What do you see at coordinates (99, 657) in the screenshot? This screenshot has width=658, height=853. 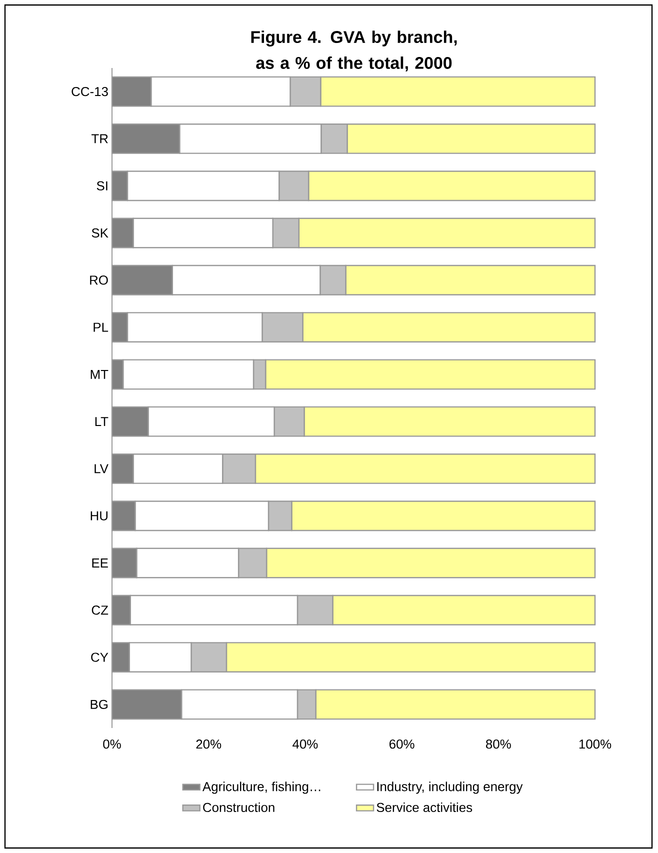 I see `y-tick-label: CY` at bounding box center [99, 657].